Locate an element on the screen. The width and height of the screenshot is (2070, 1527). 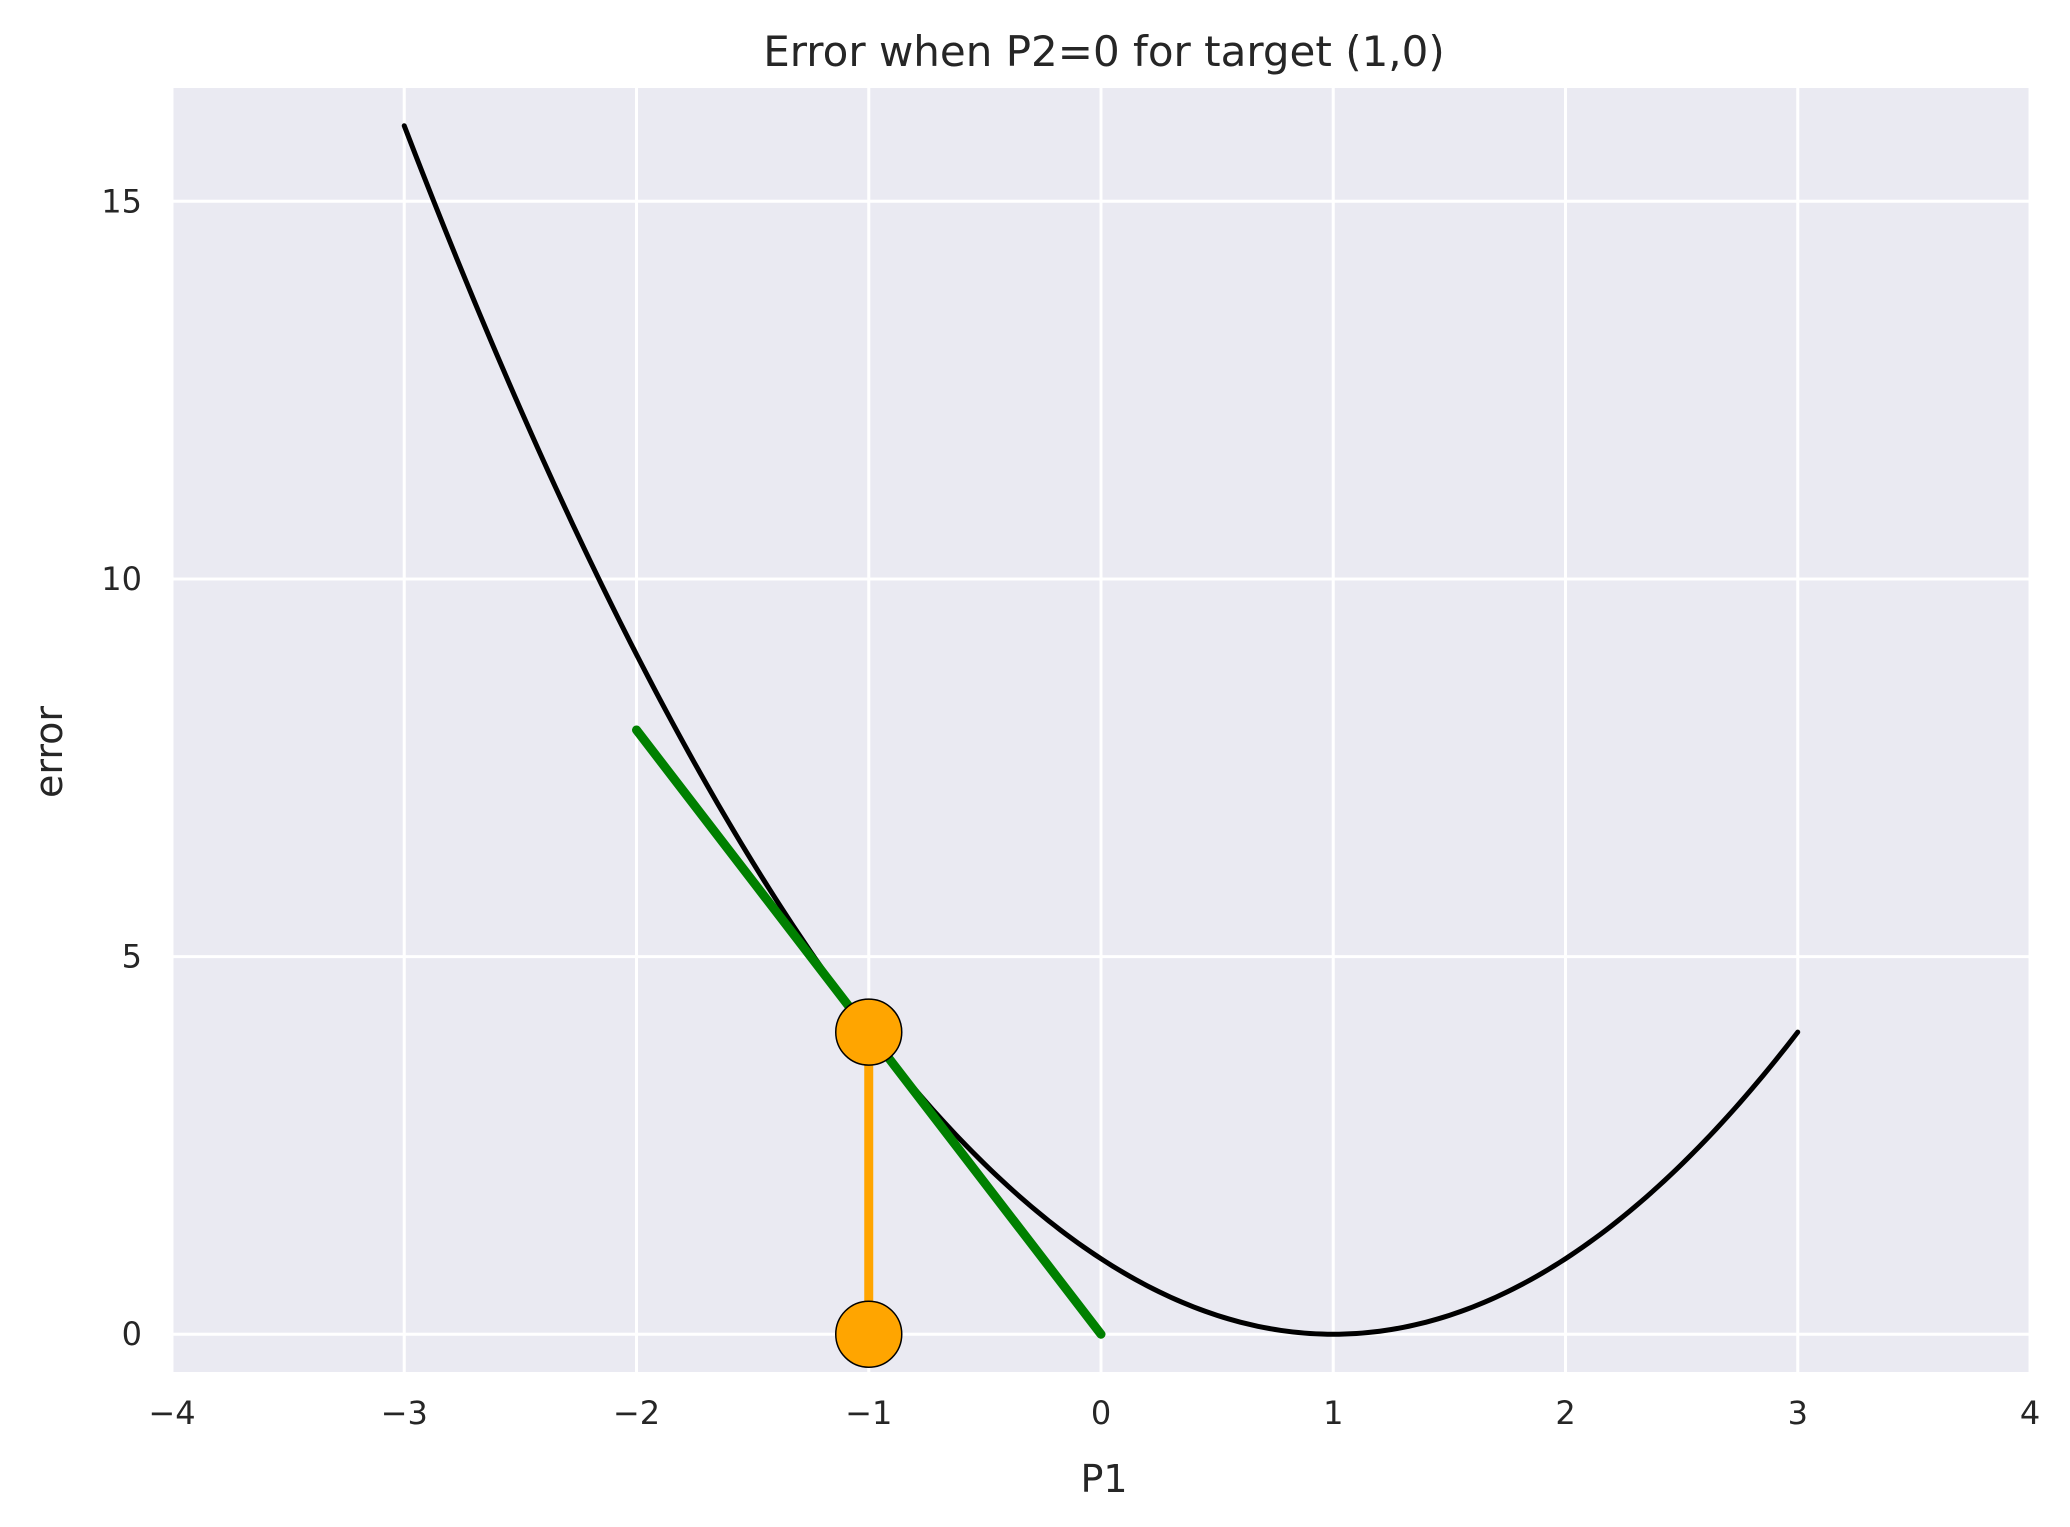
x-tick-label: 1 is located at coordinates (1333, 1413).